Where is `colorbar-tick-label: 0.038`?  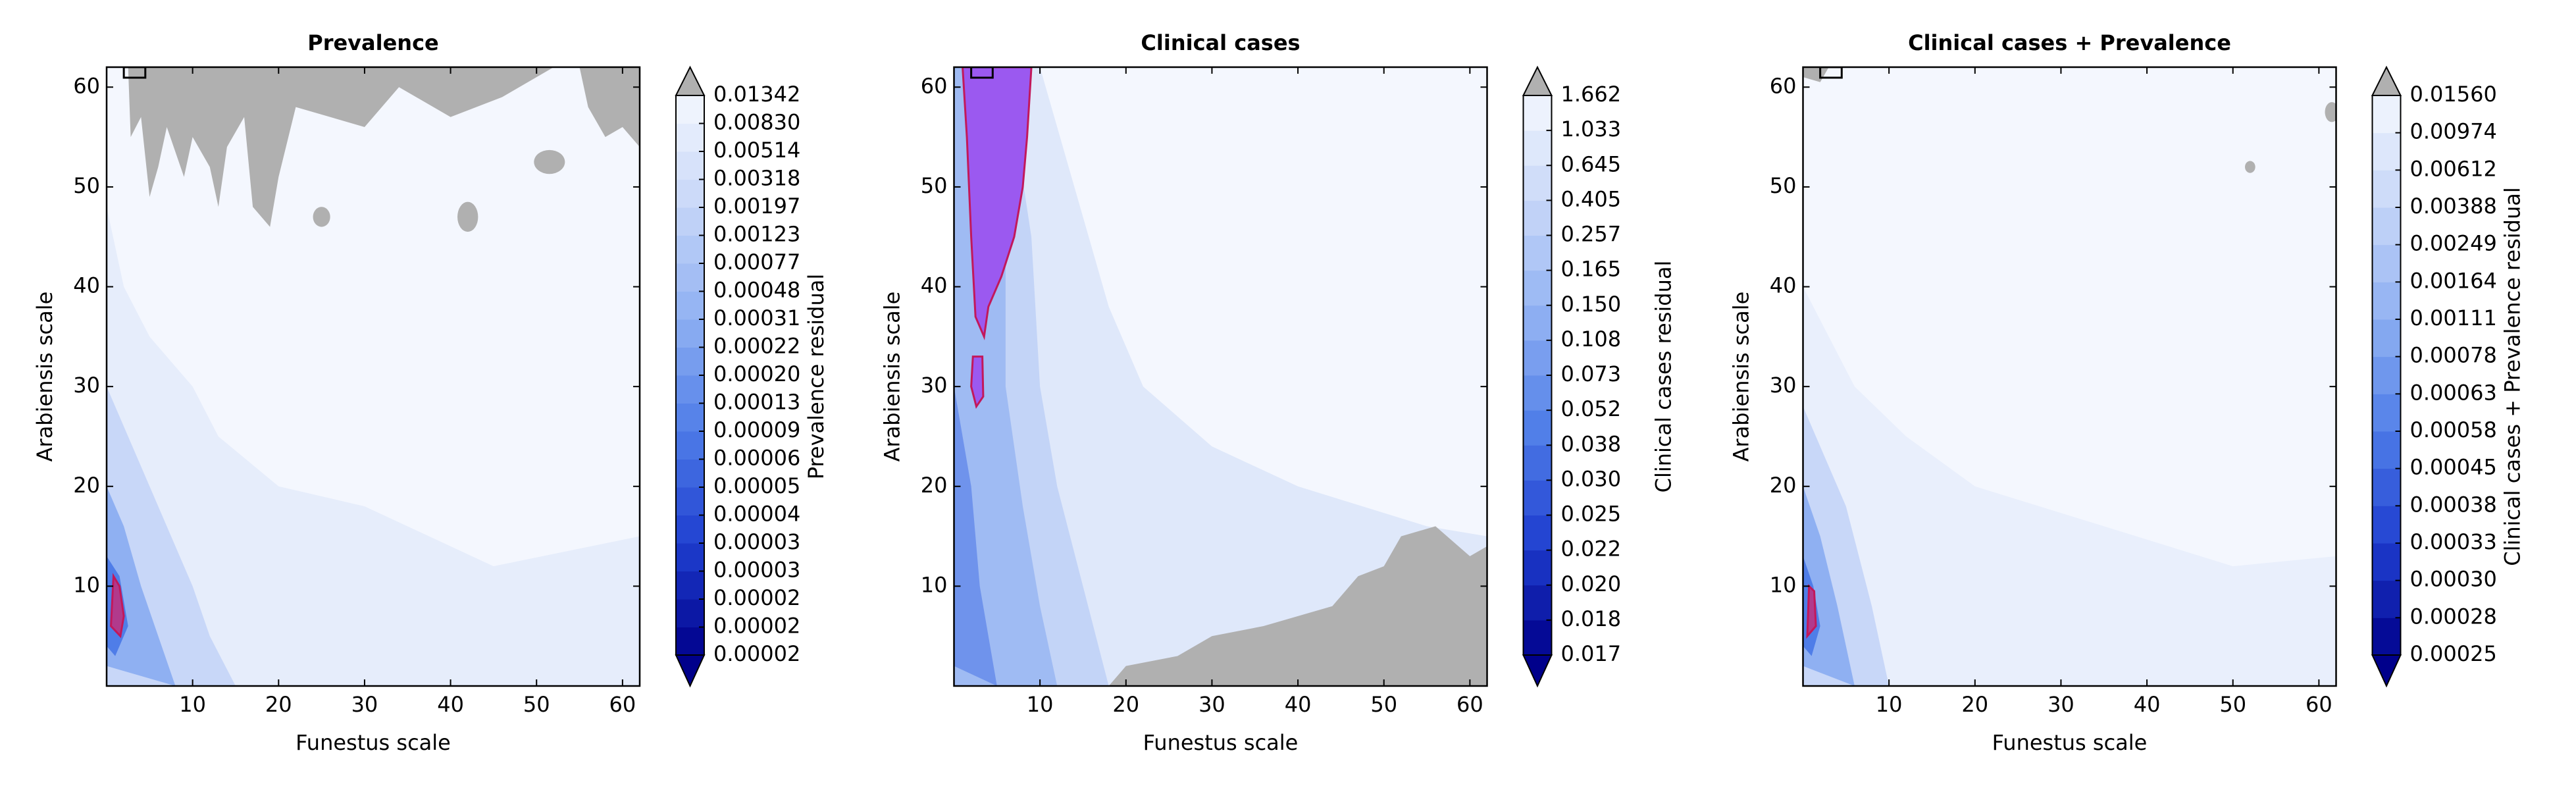
colorbar-tick-label: 0.038 is located at coordinates (1591, 443).